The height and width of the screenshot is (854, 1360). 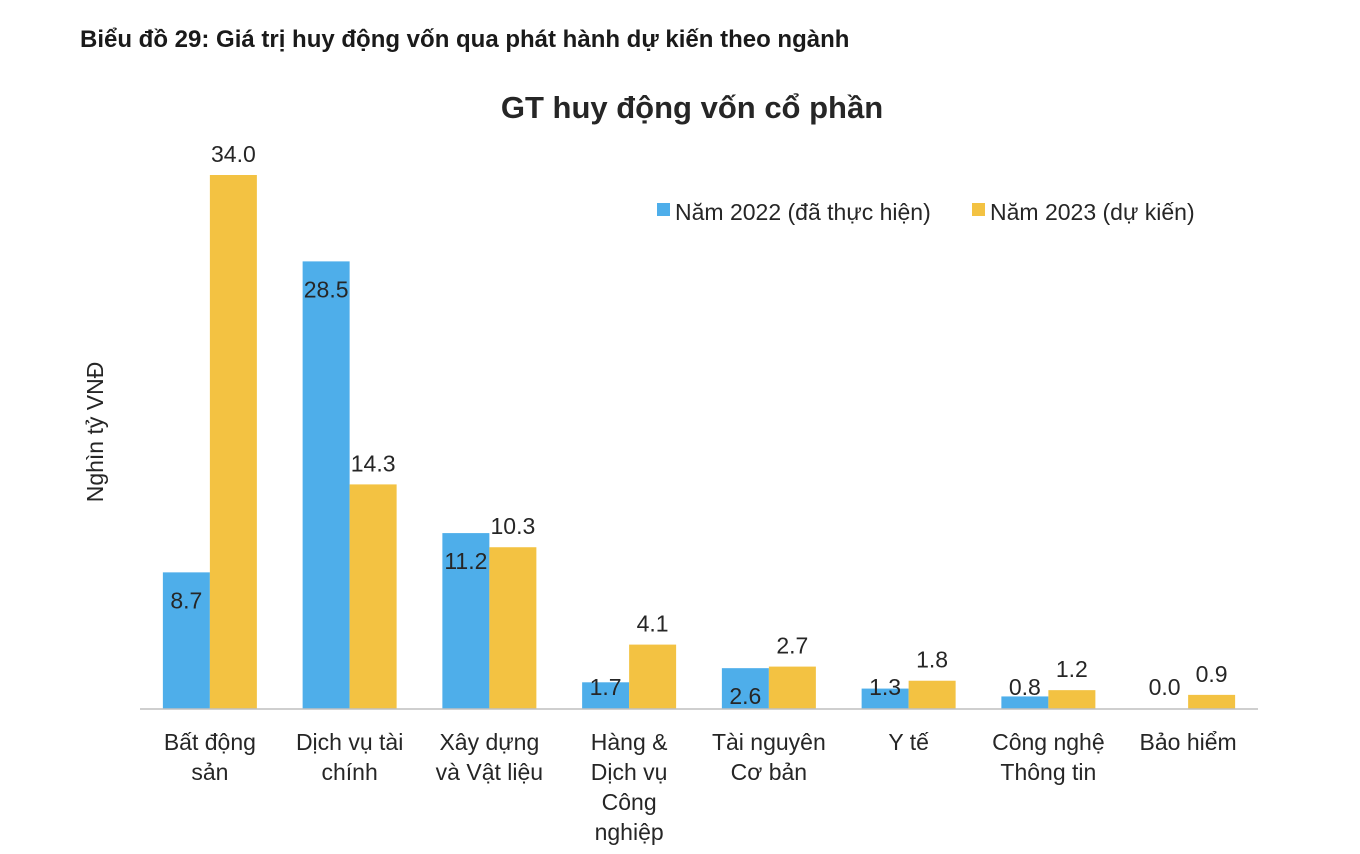 I want to click on bar-series2-cat2, so click(x=373, y=596).